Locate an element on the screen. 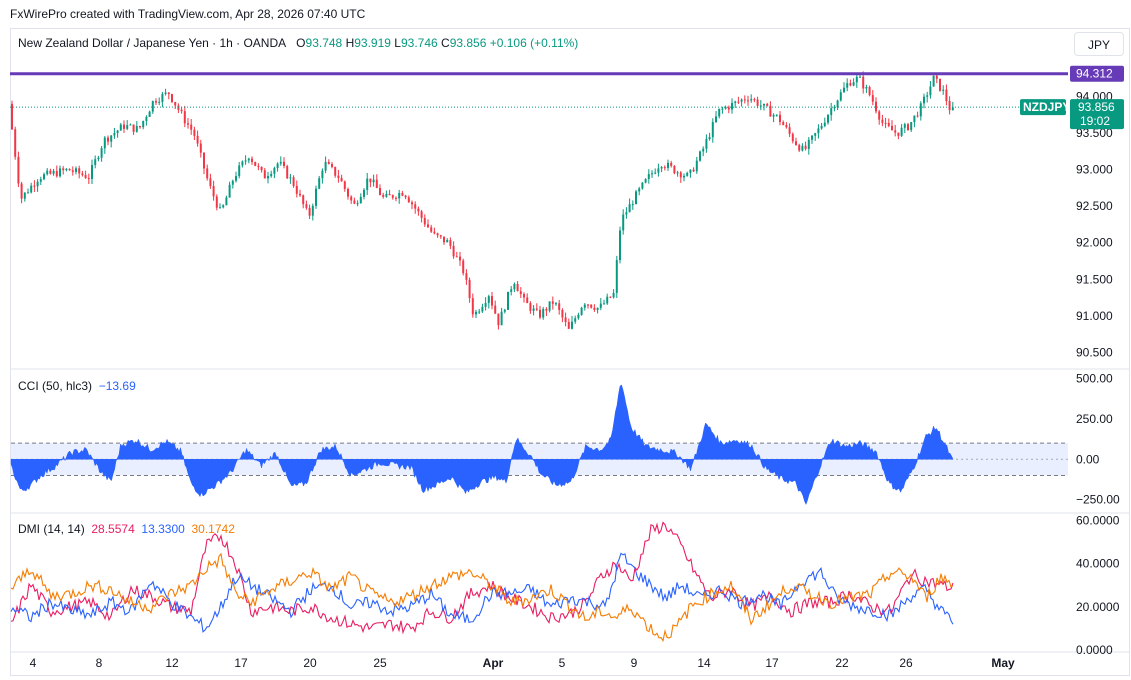  price-axis-tick: 93.500 is located at coordinates (1094, 133).